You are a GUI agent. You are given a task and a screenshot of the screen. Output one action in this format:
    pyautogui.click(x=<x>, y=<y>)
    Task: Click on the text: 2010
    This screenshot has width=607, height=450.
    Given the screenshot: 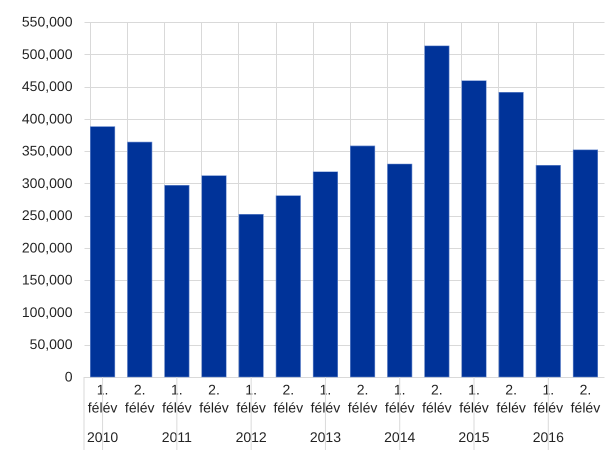 What is the action you would take?
    pyautogui.click(x=102, y=437)
    